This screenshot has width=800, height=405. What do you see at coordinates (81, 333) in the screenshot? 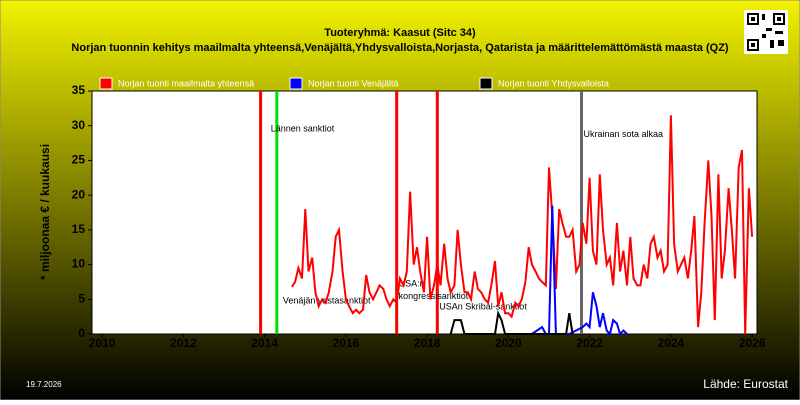
I see `y-tick-label: 0` at bounding box center [81, 333].